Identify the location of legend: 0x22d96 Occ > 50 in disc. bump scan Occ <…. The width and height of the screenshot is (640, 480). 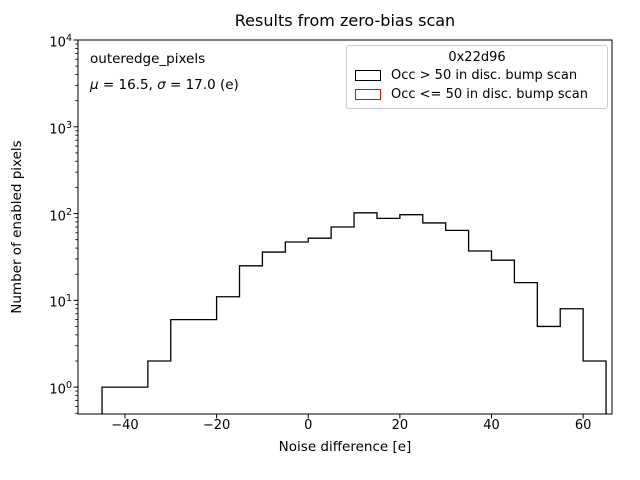
(477, 77).